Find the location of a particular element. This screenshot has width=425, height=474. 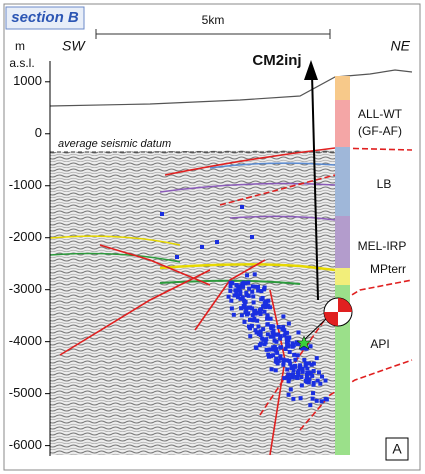

well is located at coordinates (315, 187).